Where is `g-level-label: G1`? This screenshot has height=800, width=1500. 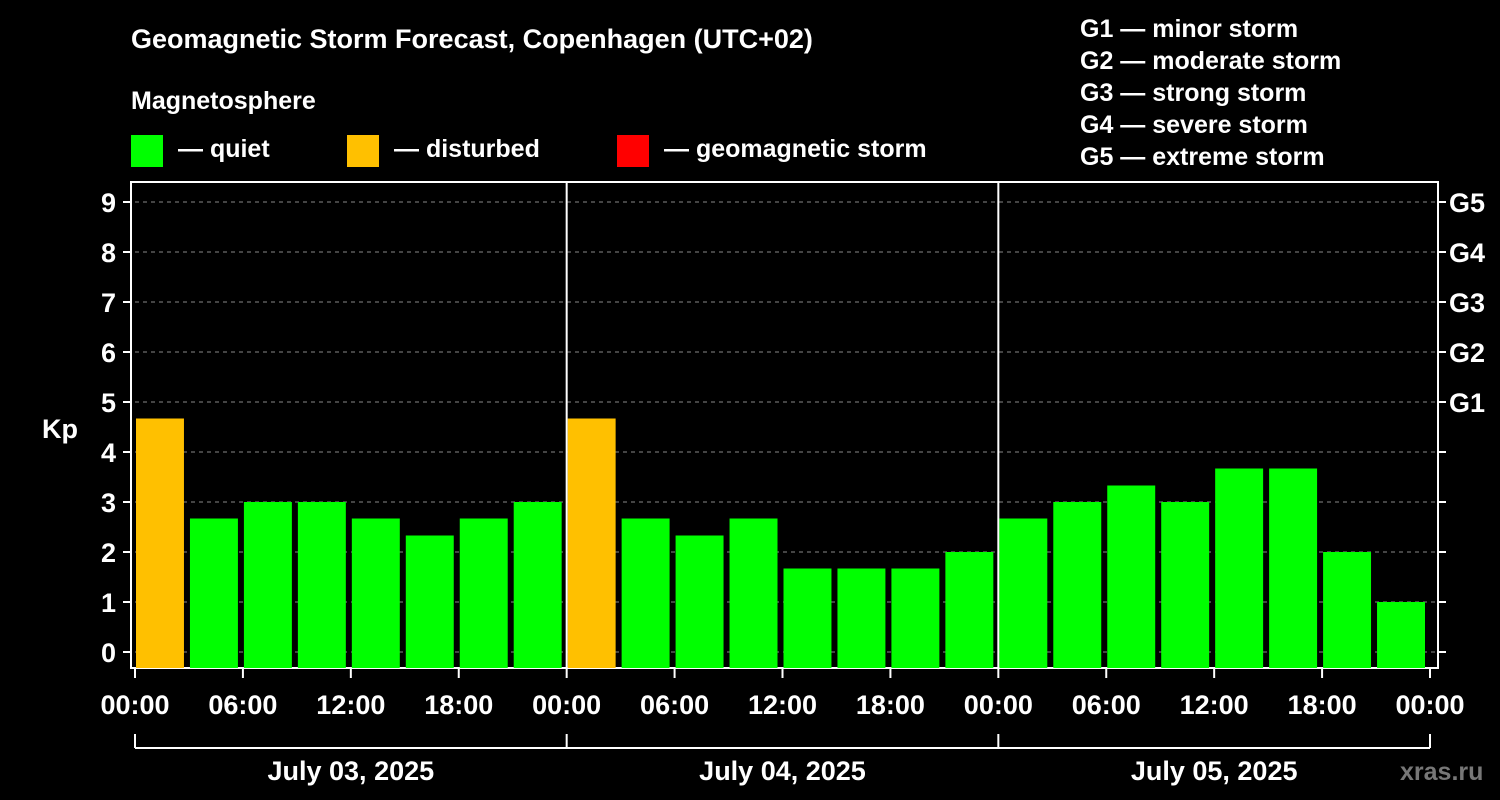
g-level-label: G1 is located at coordinates (1467, 403).